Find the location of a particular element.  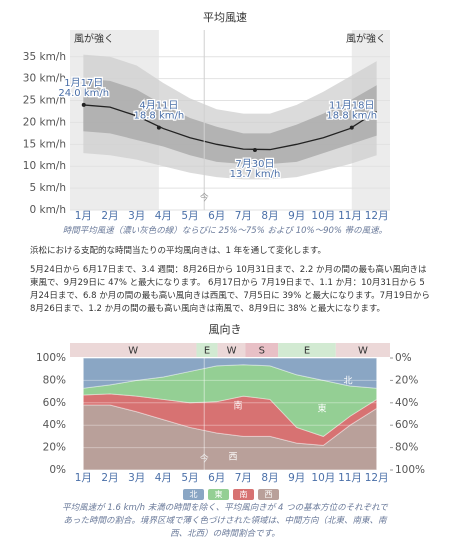

chart-title: 平均風速 is located at coordinates (225, 17).